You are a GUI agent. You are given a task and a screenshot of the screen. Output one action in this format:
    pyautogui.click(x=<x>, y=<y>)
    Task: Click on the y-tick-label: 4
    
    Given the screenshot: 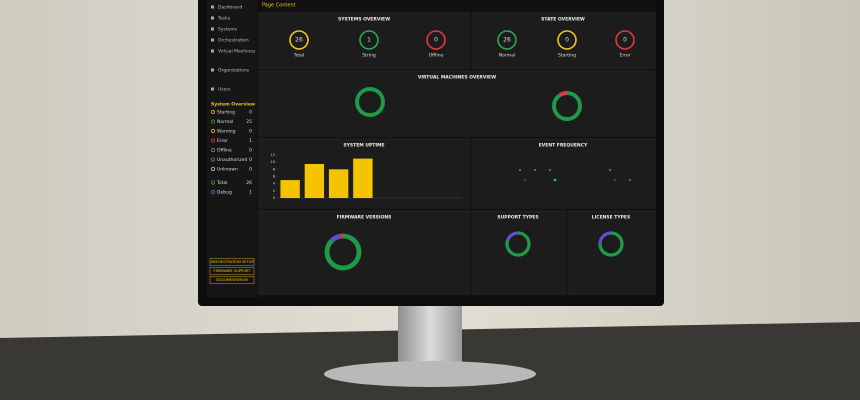 What is the action you would take?
    pyautogui.click(x=274, y=184)
    